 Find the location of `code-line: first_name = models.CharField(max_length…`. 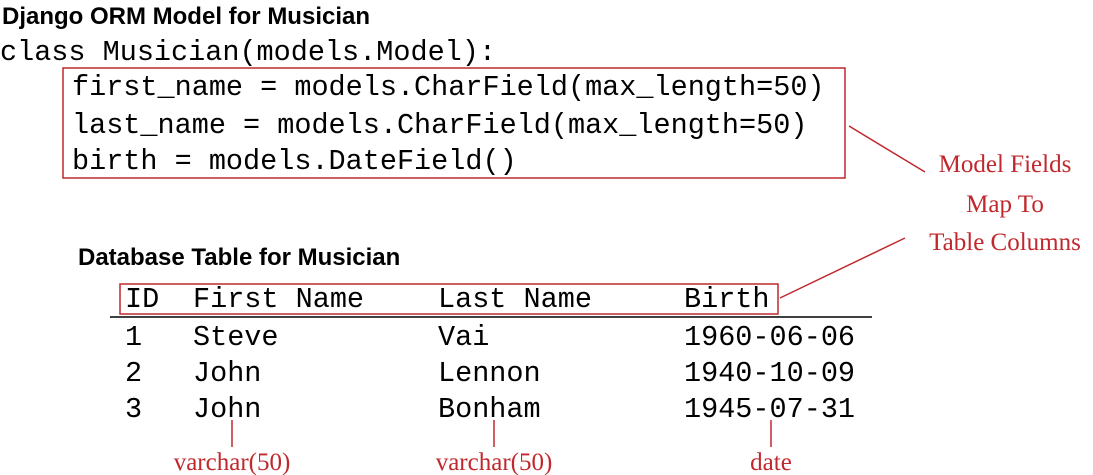

code-line: first_name = models.CharField(max_length… is located at coordinates (448, 87).